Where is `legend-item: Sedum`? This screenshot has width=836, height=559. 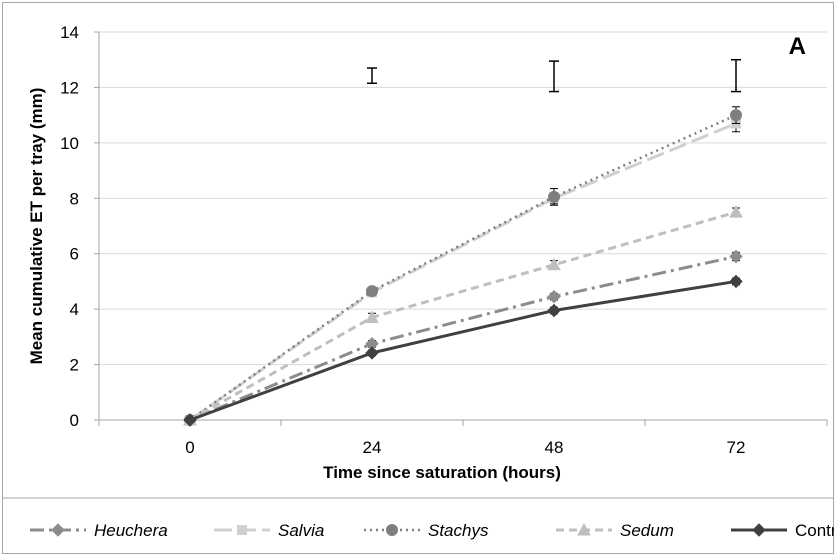
legend-item: Sedum is located at coordinates (615, 530).